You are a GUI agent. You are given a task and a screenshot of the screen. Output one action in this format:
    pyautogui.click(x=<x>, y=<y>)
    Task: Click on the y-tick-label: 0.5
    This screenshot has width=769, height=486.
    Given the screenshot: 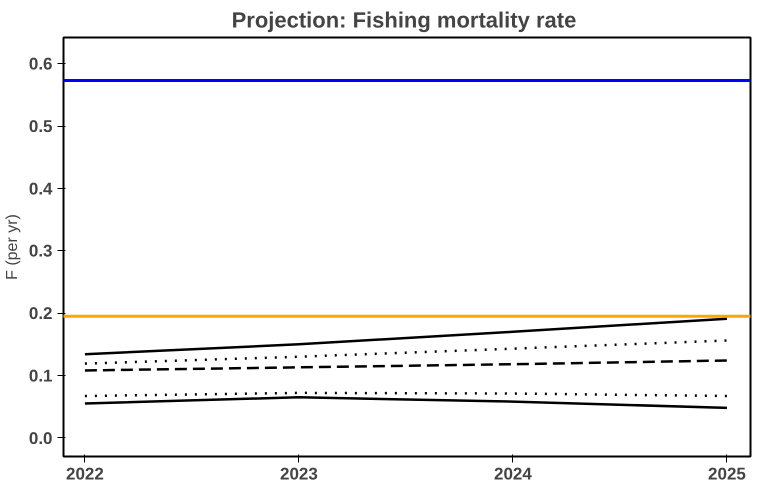 What is the action you would take?
    pyautogui.click(x=40, y=126)
    